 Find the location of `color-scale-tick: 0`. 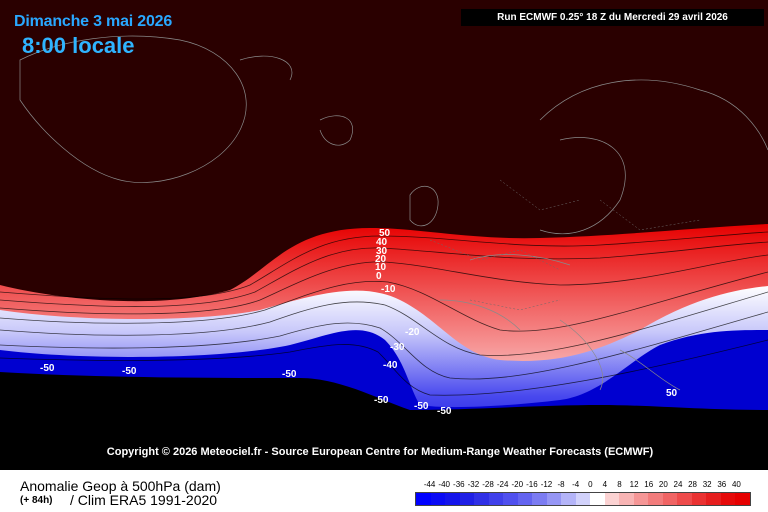

color-scale-tick: 0 is located at coordinates (590, 484).